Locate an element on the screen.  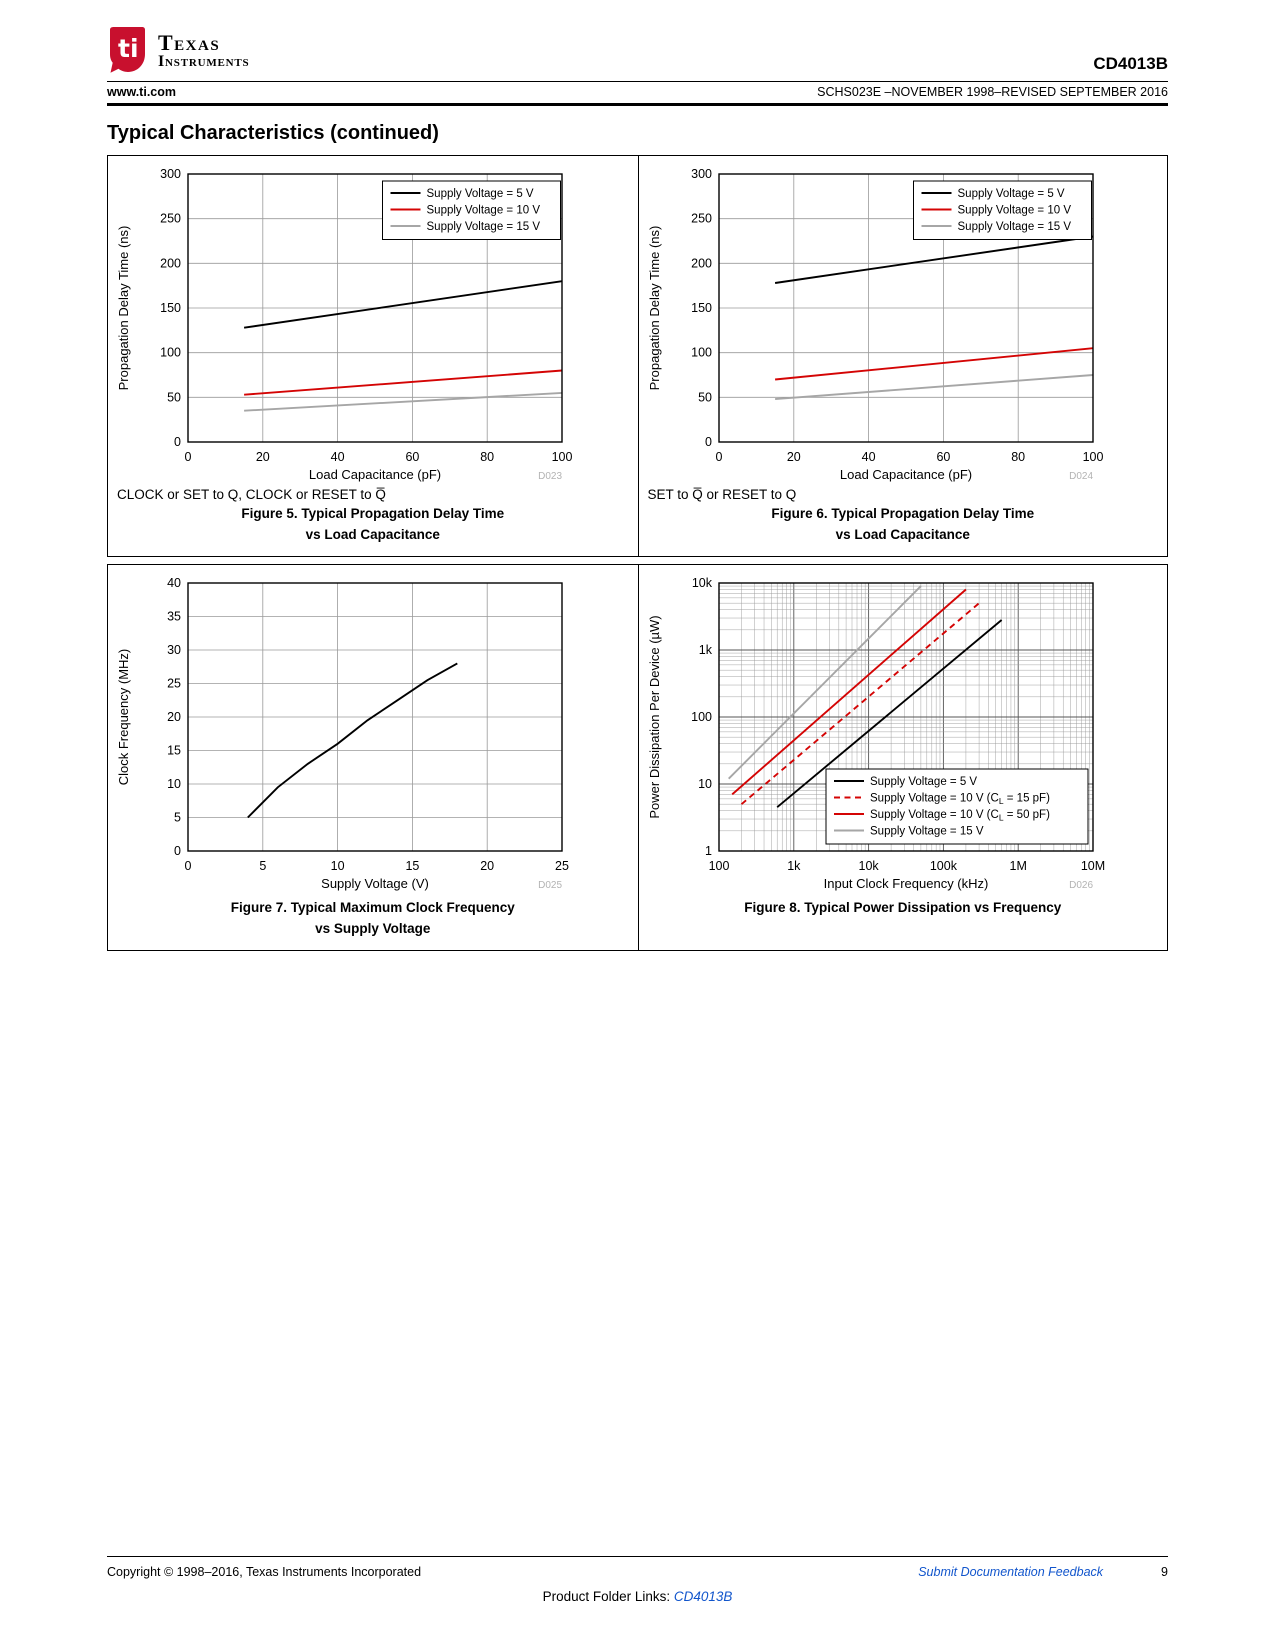
svg-text:Power Dissipation Per Device (: Power Dissipation Per Device (µW) is located at coordinates (654, 716).